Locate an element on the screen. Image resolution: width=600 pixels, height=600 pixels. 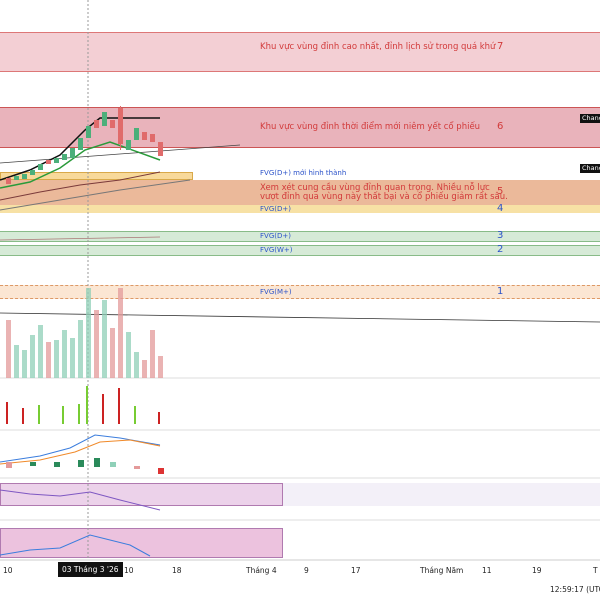
zone-number: 1 is located at coordinates (500, 291).